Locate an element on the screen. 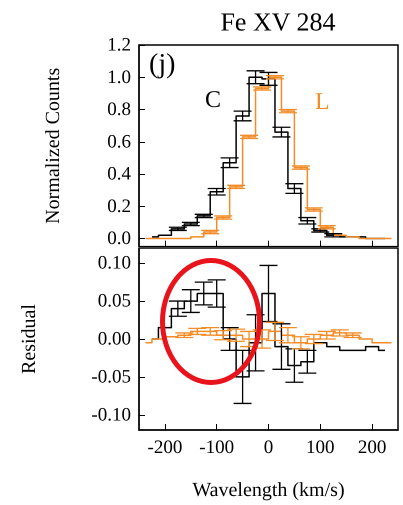 This screenshot has width=403, height=505. y-tick-label: 0.0 is located at coordinates (119, 238).